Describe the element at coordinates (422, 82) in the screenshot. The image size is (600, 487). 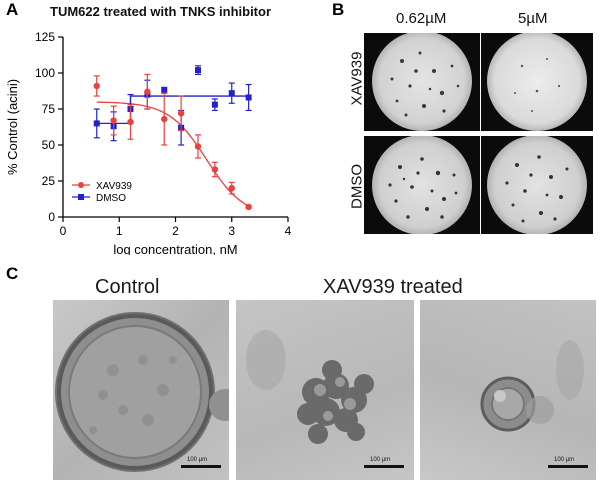
I see `well-xav939-low` at that location.